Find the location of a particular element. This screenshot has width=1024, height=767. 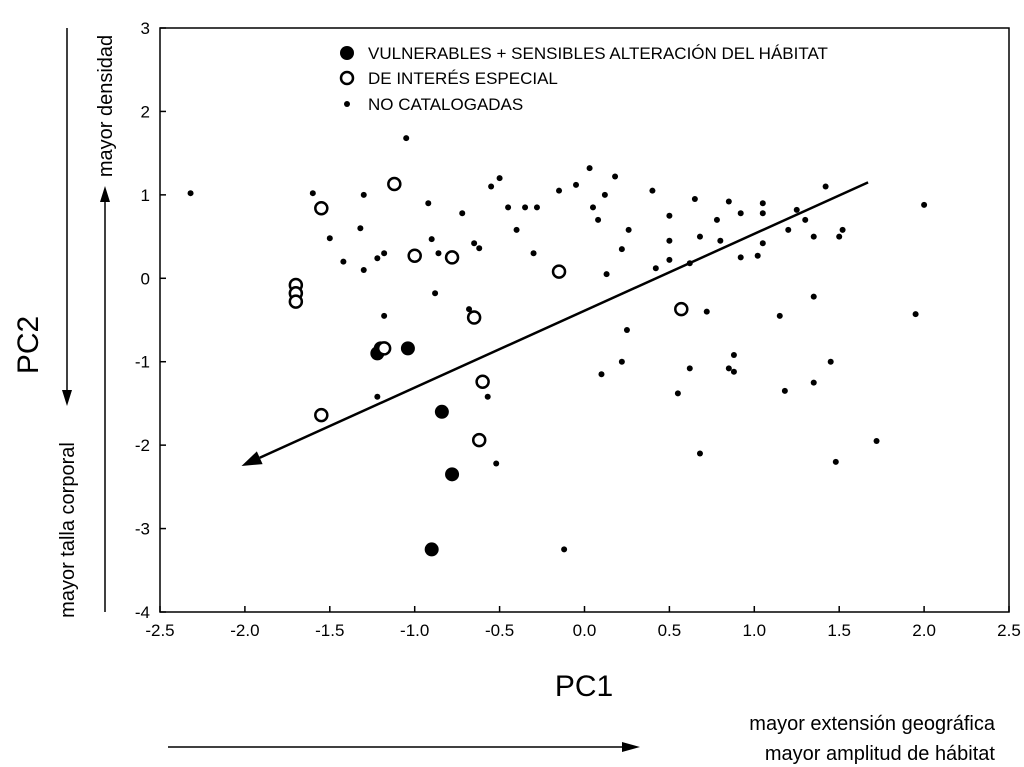

y-axis-title: PC2 is located at coordinates (28, 345).